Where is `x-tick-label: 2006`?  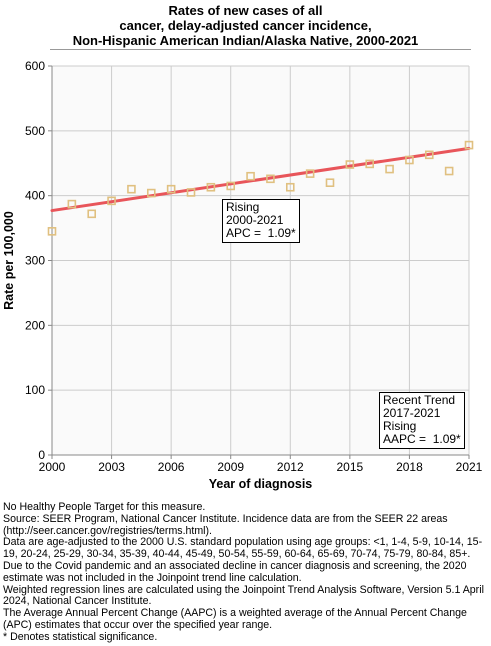
x-tick-label: 2006 is located at coordinates (171, 467).